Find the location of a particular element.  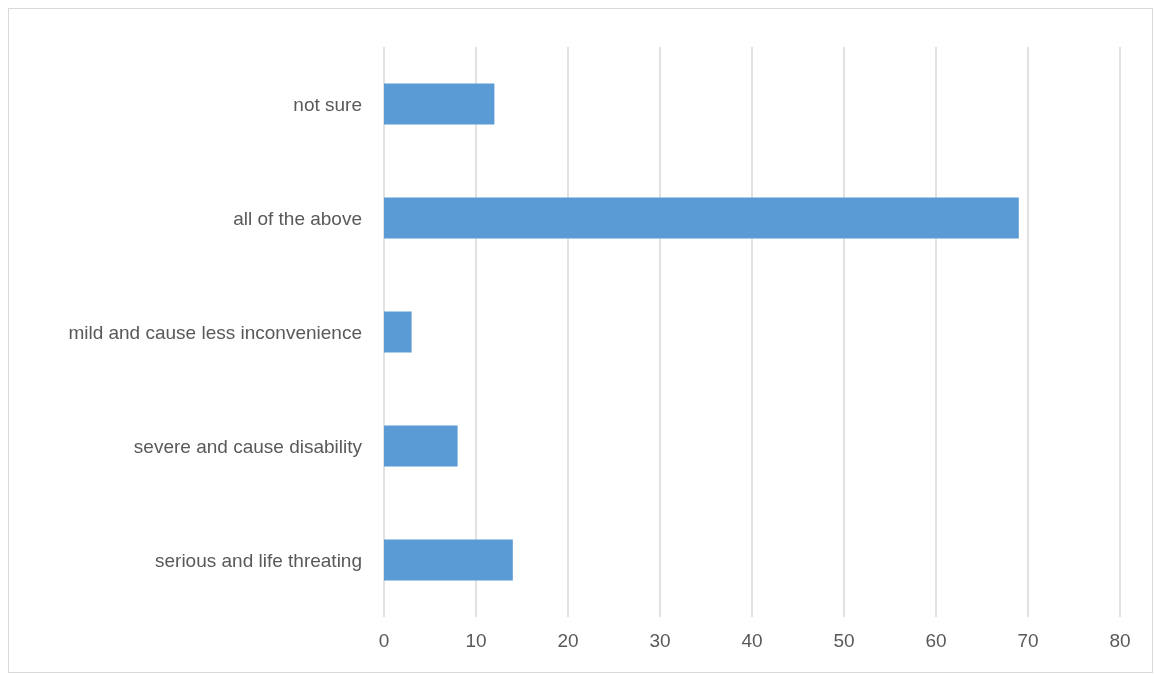

y-tick-label: severe and cause disability is located at coordinates (248, 446).